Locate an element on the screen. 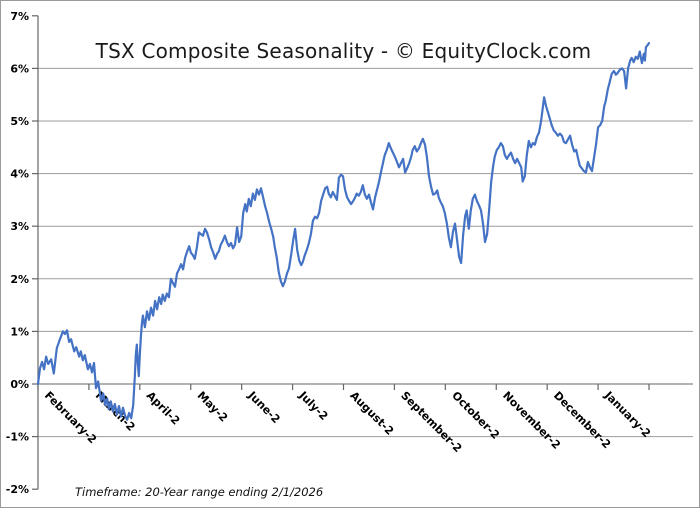 This screenshot has width=700, height=508. y-tick-label: -1% is located at coordinates (17, 437).